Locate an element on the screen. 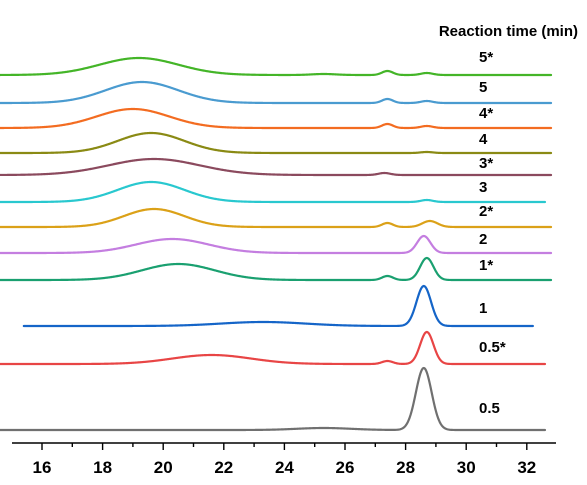 Image resolution: width=587 pixels, height=485 pixels. series-label-4: 4 is located at coordinates (483, 139).